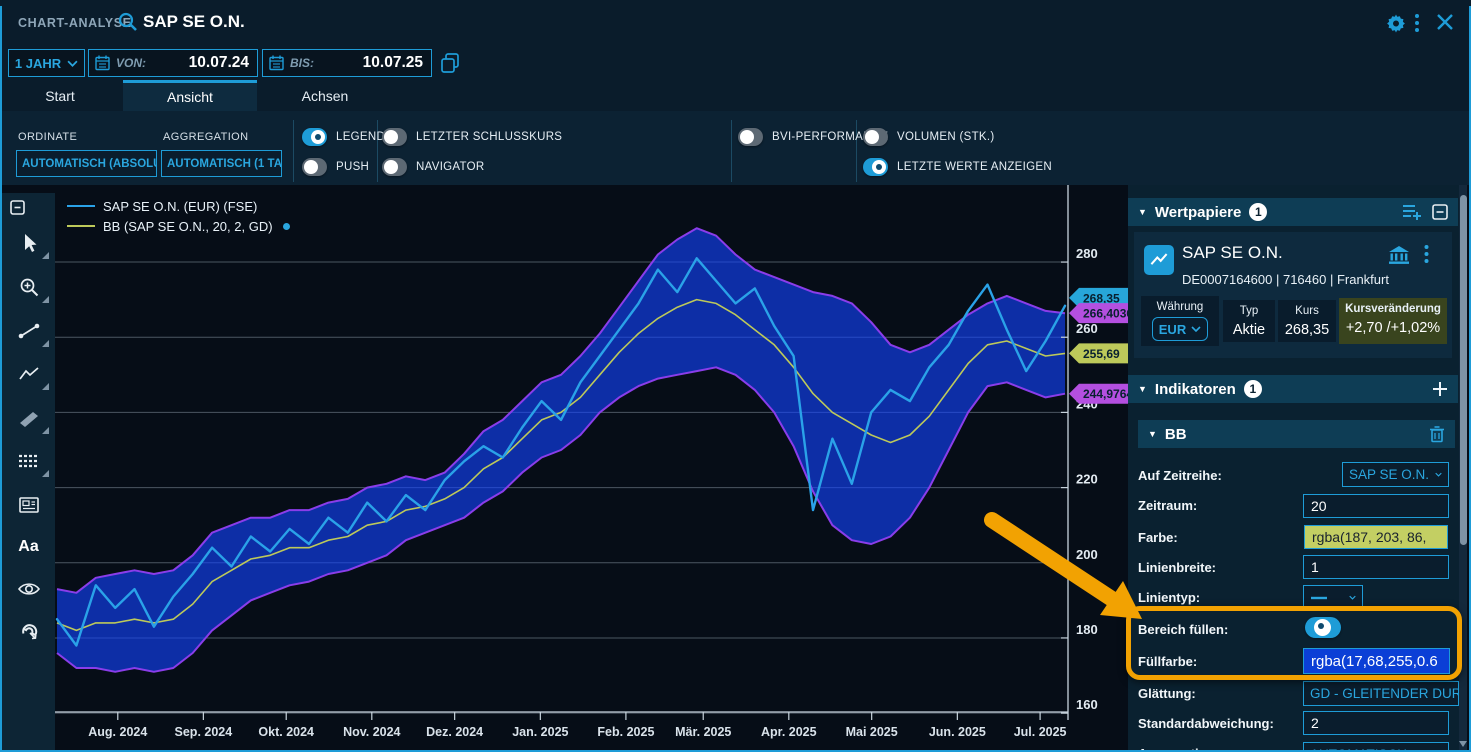 The height and width of the screenshot is (752, 1471). I want to click on tab-ansicht: Ansicht, so click(190, 95).